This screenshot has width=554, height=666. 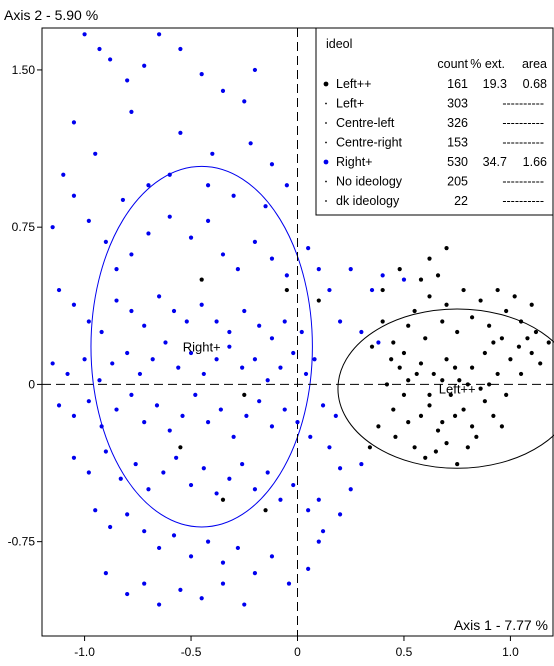 I want to click on legend-count: 303, so click(x=457, y=104).